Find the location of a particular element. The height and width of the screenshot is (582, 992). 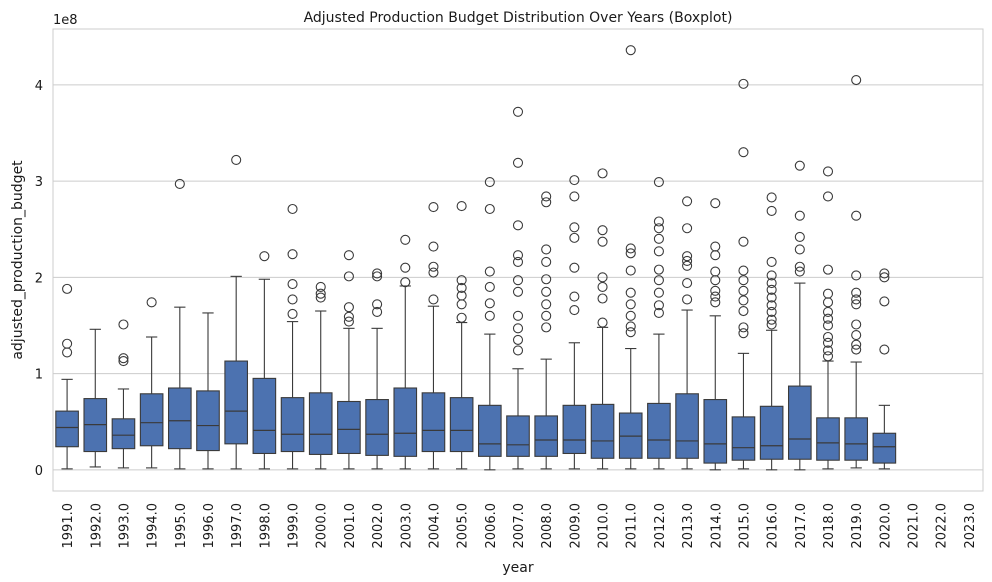

box-1991.0 is located at coordinates (67, 376).